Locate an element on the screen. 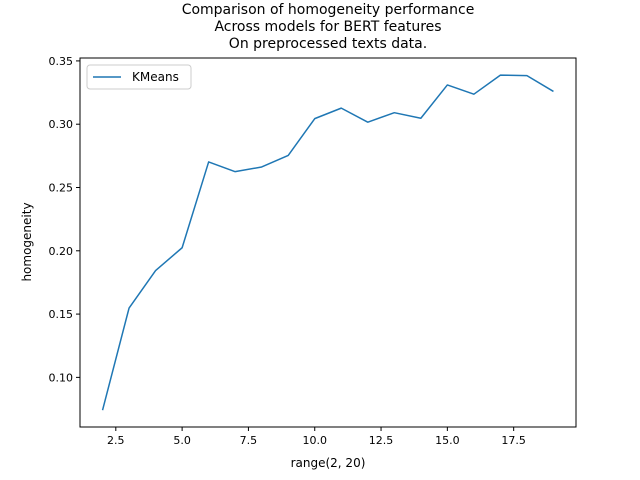 Image resolution: width=640 pixels, height=480 pixels. x-tick-label: 15.0 is located at coordinates (447, 440).